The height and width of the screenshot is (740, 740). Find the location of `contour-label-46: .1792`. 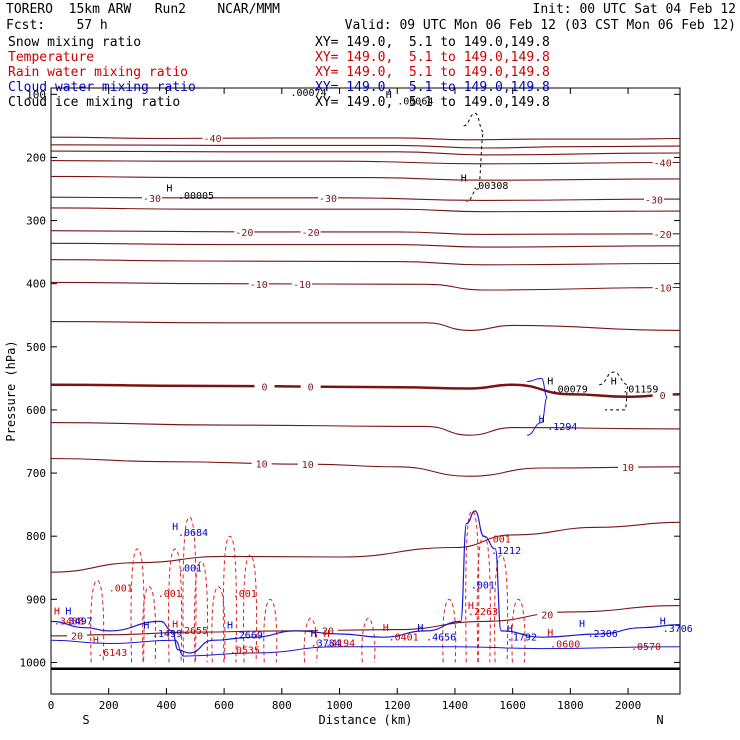

contour-label-46: .1792 is located at coordinates (522, 637).